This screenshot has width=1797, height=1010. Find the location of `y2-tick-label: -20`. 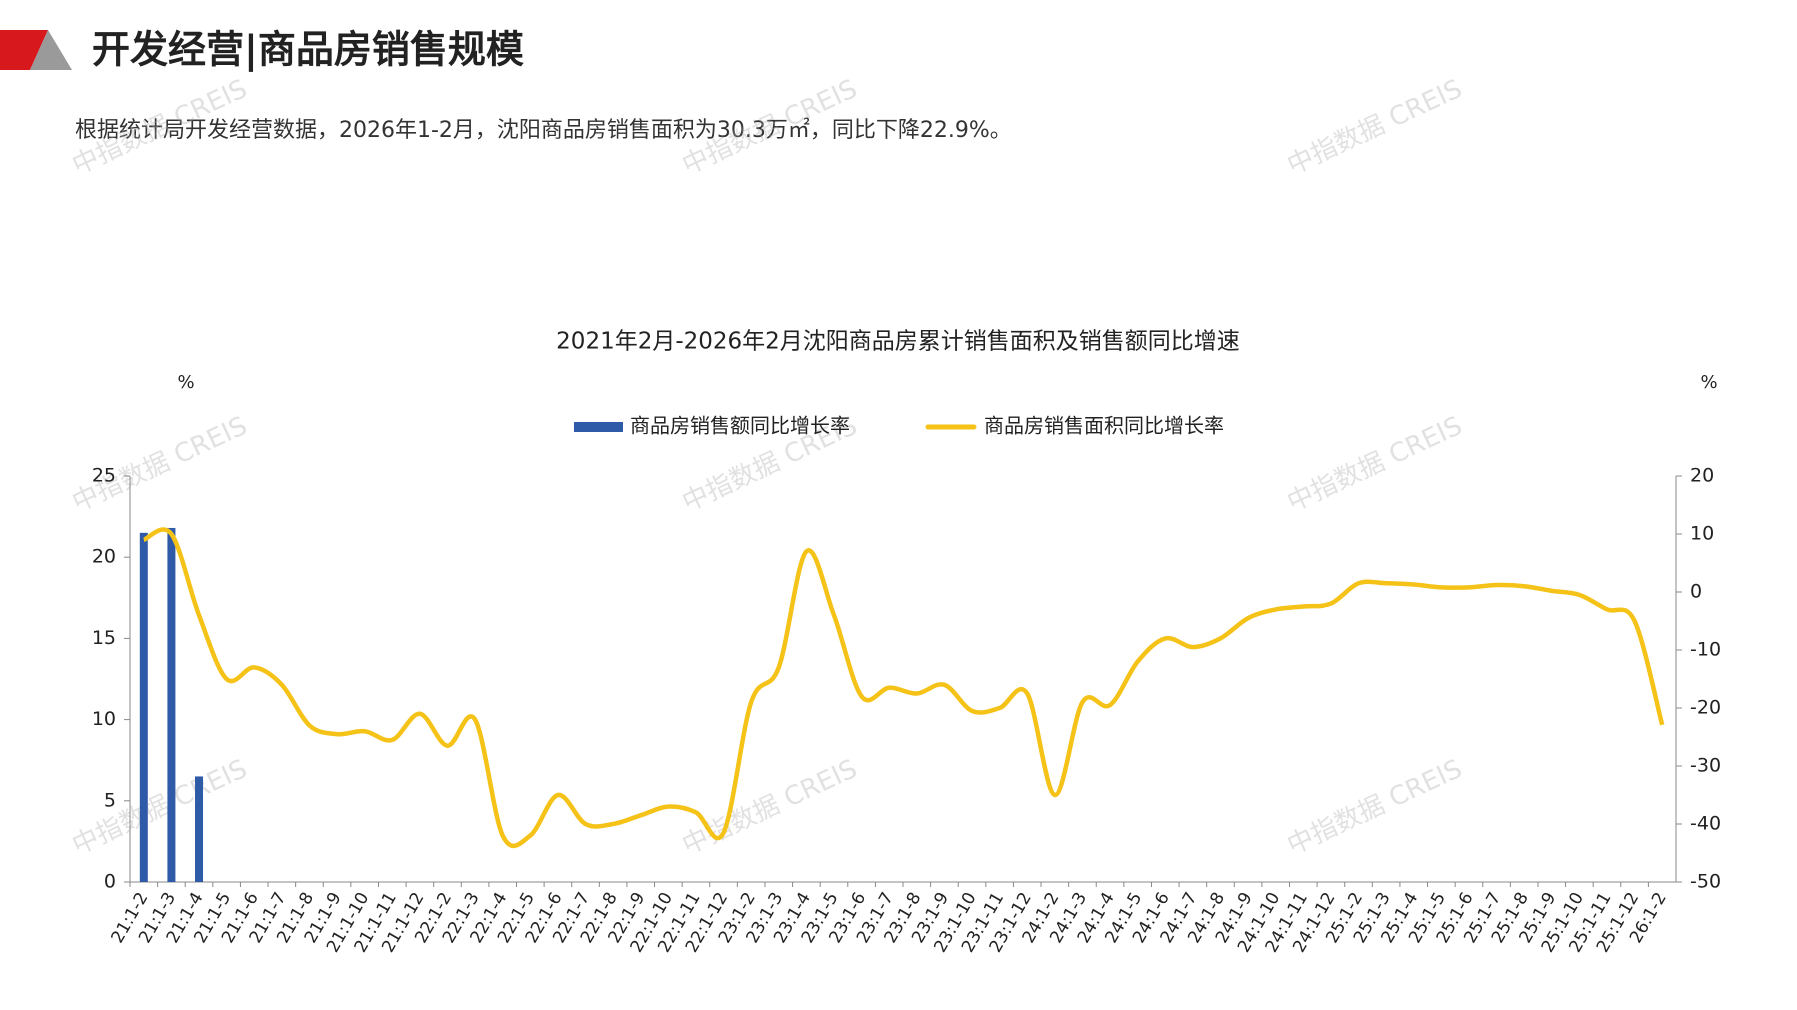

y2-tick-label: -20 is located at coordinates (1705, 708).